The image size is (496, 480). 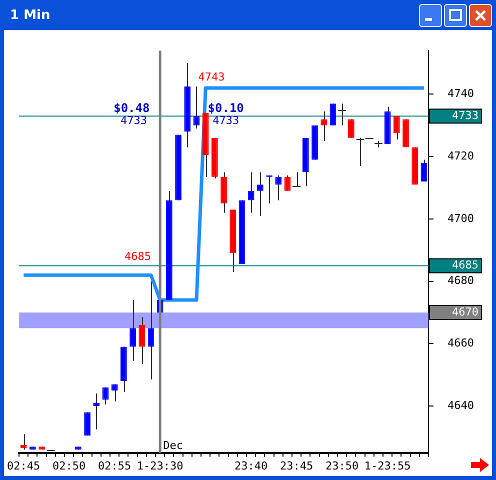 What do you see at coordinates (465, 311) in the screenshot?
I see `band-label: 4670` at bounding box center [465, 311].